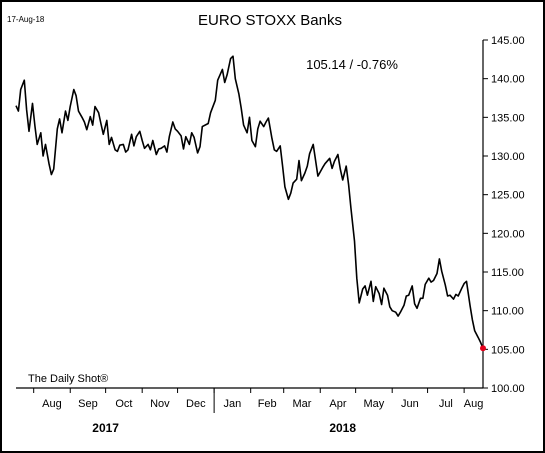 The image size is (545, 453). I want to click on value-annotation: 105.14 / -0.76%, so click(352, 64).